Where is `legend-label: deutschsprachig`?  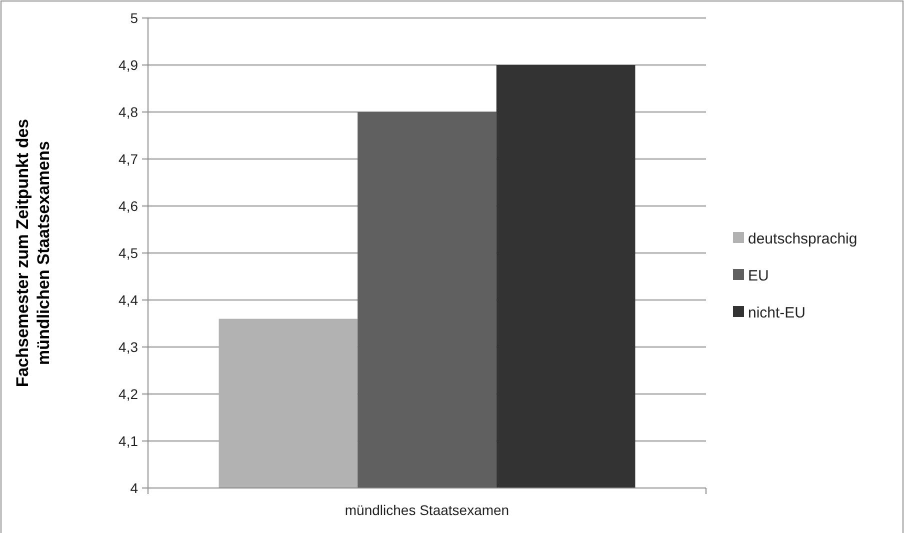
legend-label: deutschsprachig is located at coordinates (803, 239).